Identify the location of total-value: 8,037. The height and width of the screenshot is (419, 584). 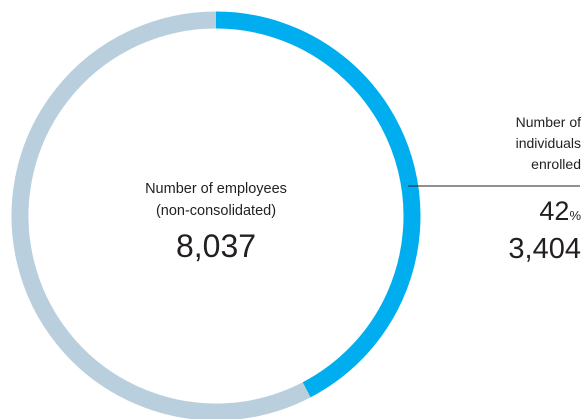
(216, 246).